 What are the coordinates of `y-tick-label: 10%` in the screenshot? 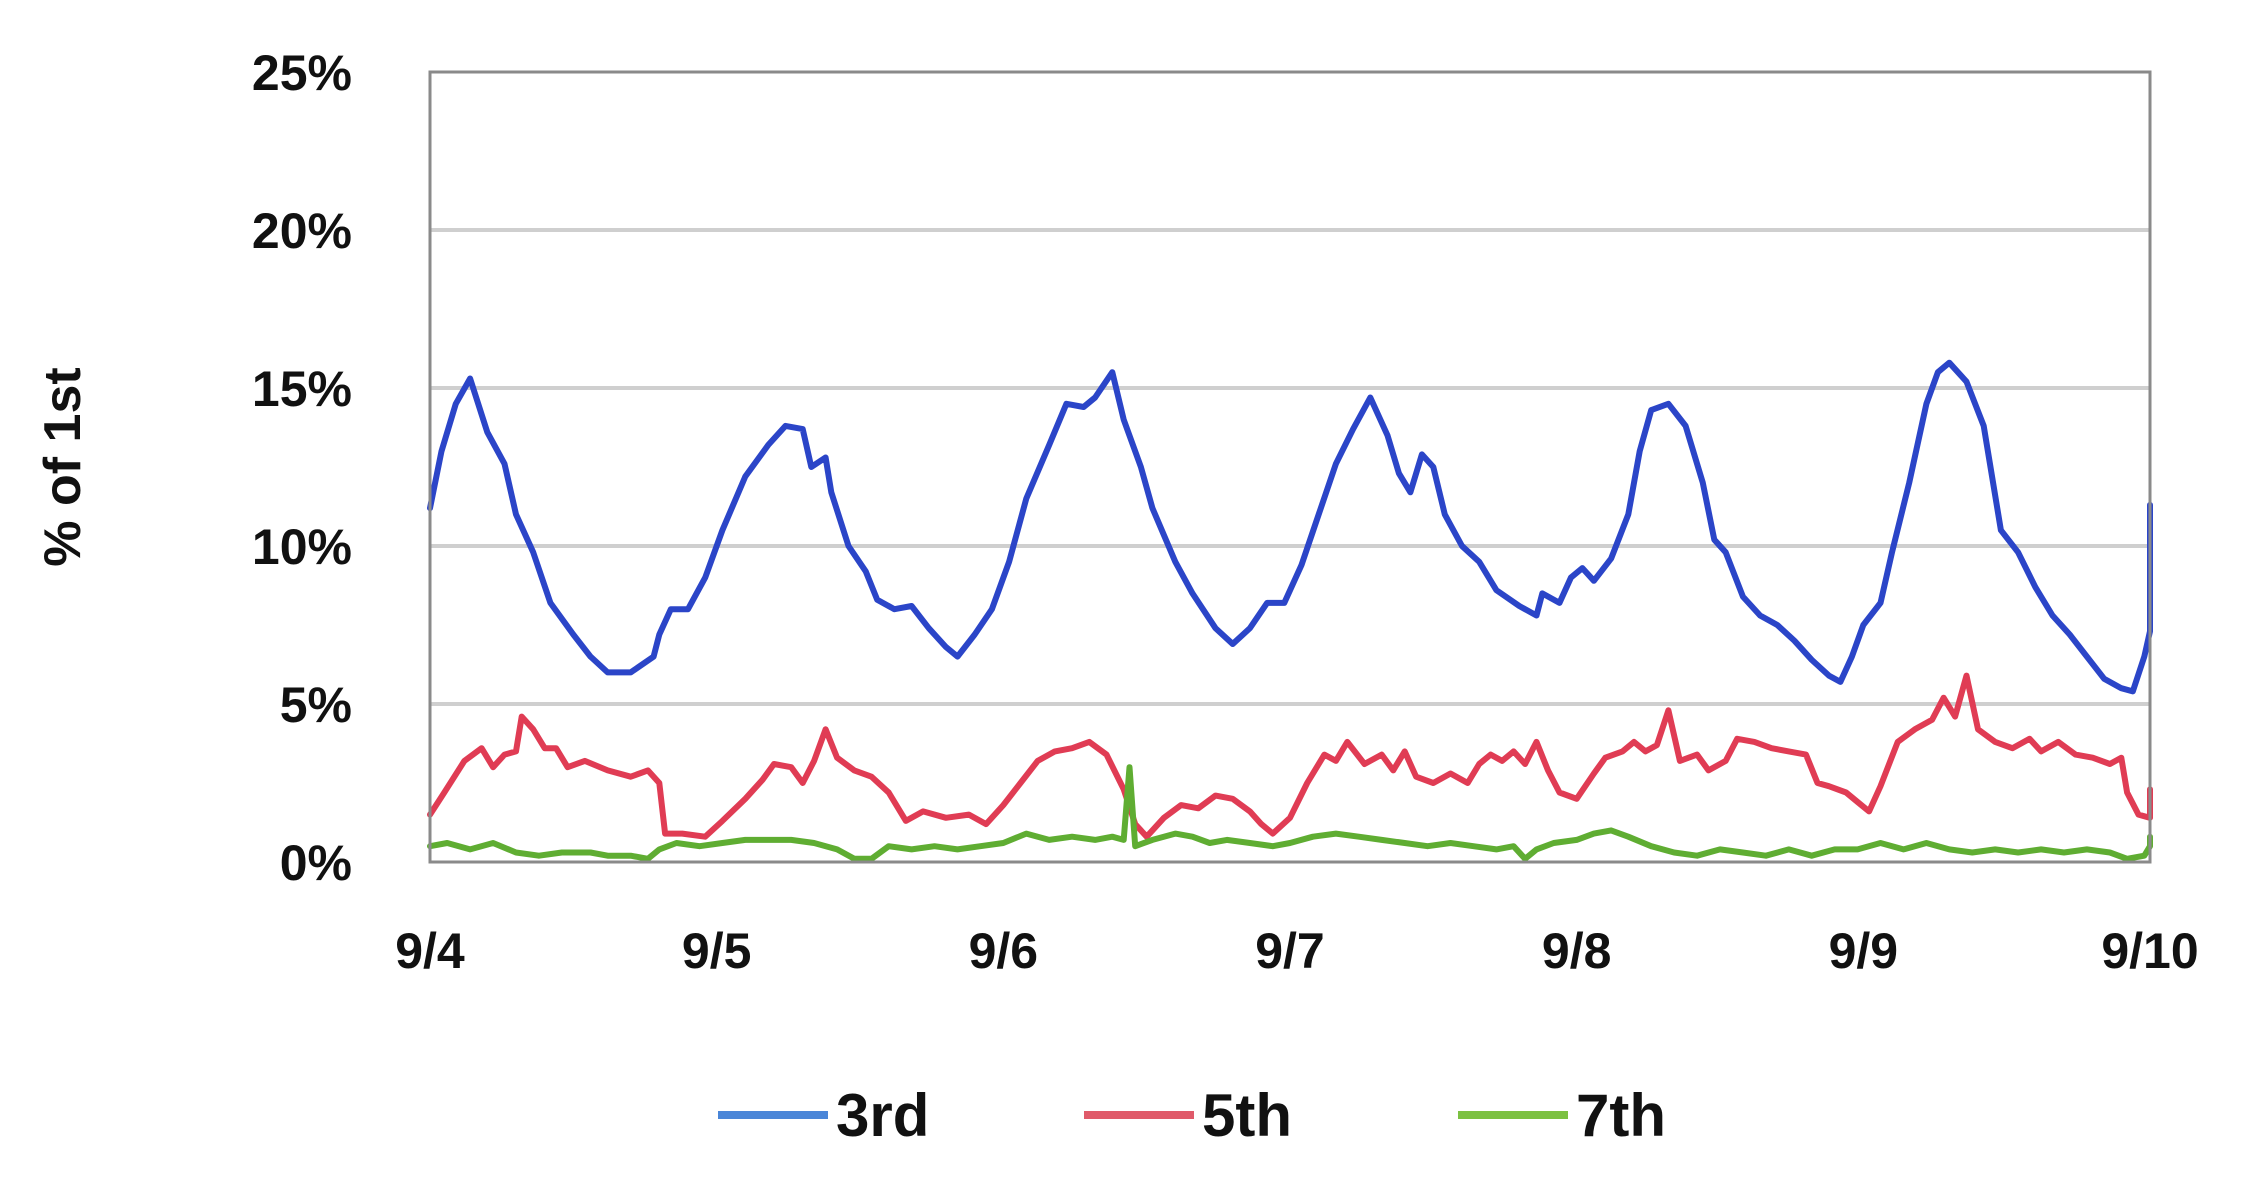 It's located at (302, 547).